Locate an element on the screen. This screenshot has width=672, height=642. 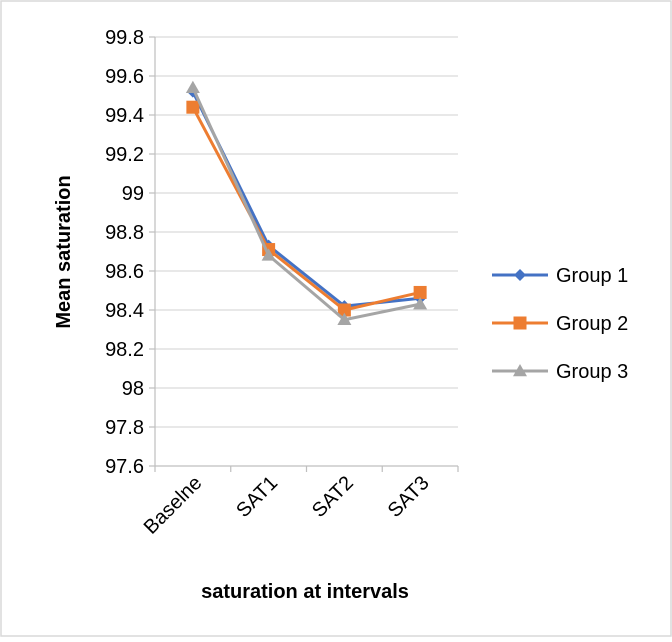
y-tick-label: 99.8 is located at coordinates (124, 38).